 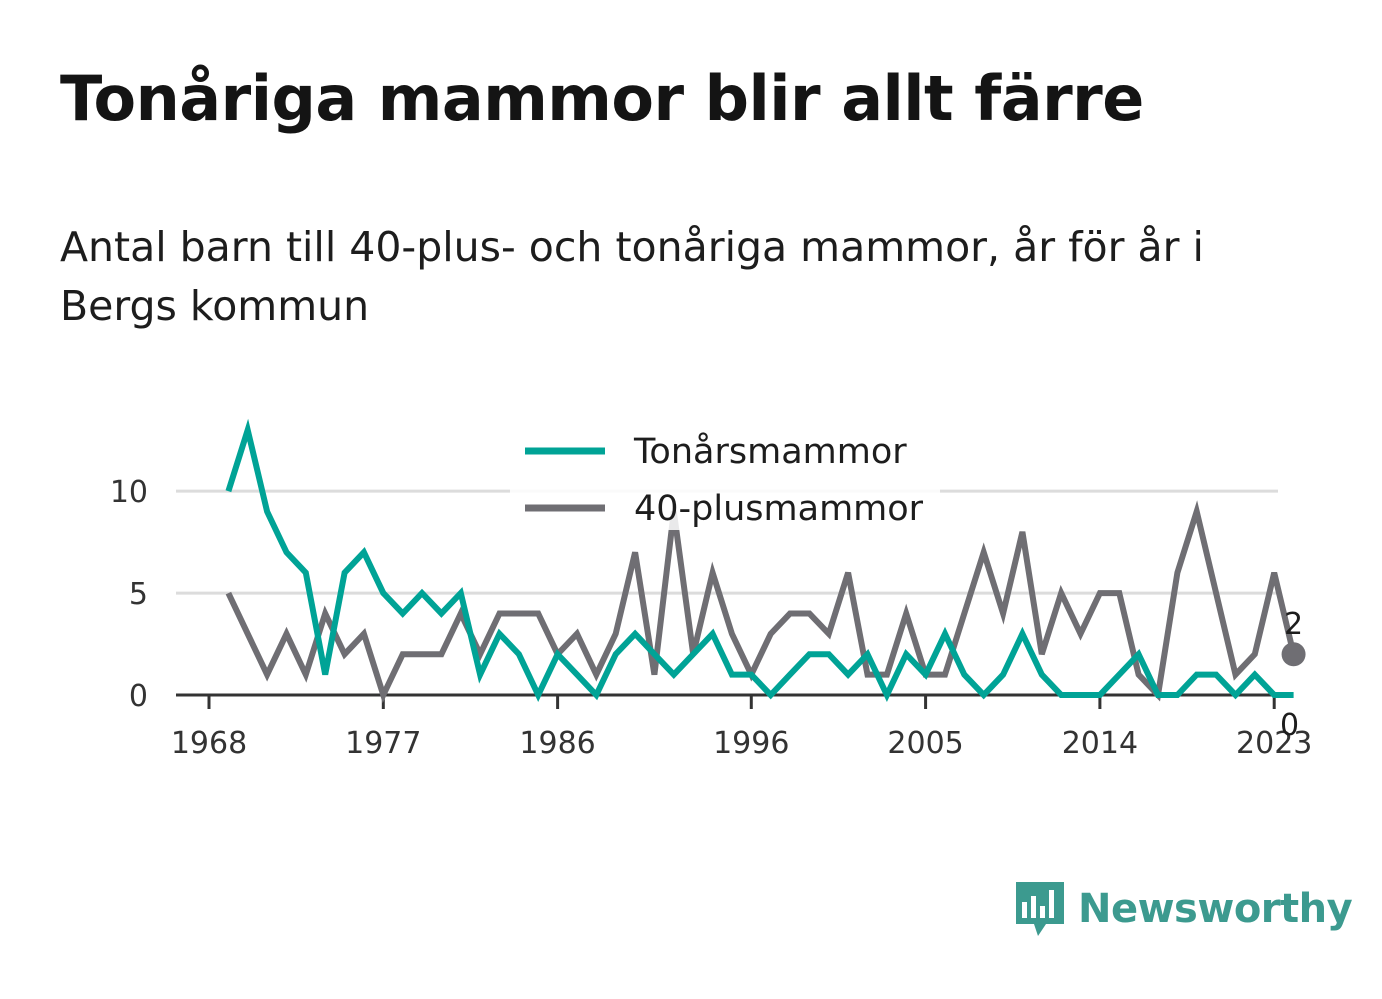 What do you see at coordinates (779, 509) in the screenshot?
I see `legend-label: 40-plusmammor` at bounding box center [779, 509].